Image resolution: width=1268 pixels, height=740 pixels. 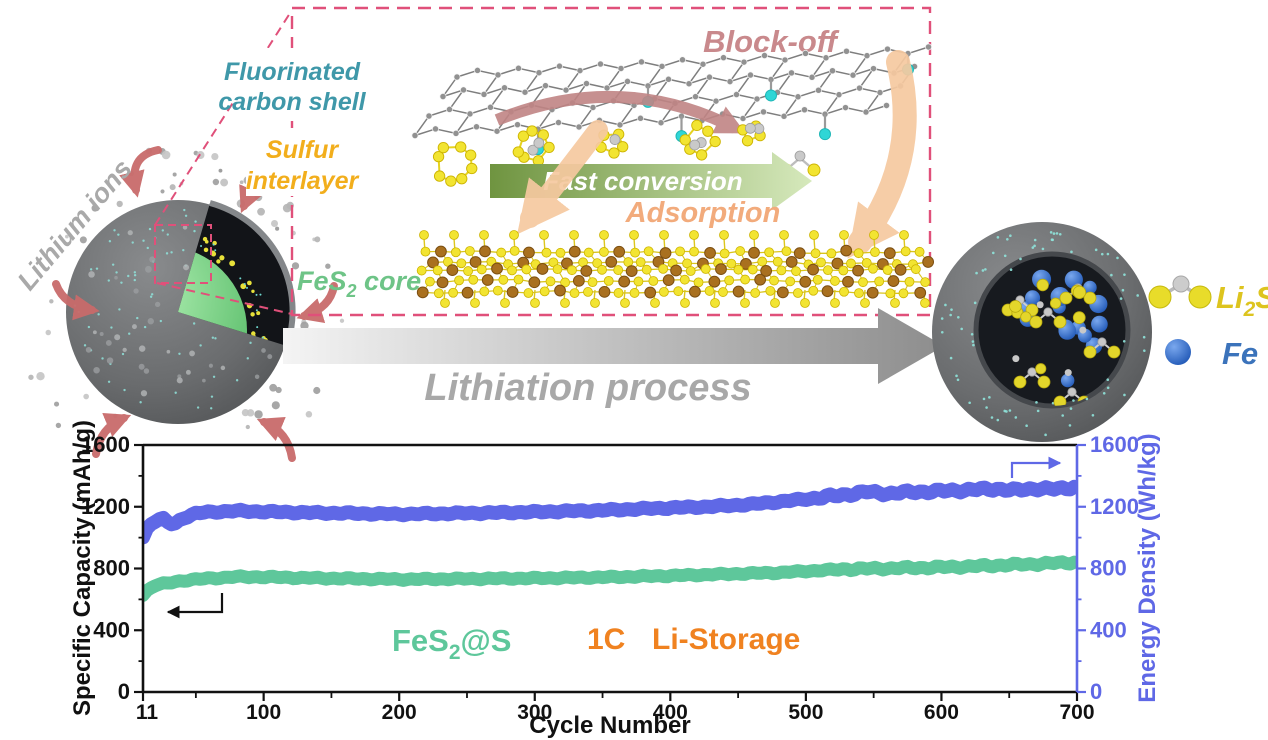 I want to click on shell-rim, so click(x=252, y=273).